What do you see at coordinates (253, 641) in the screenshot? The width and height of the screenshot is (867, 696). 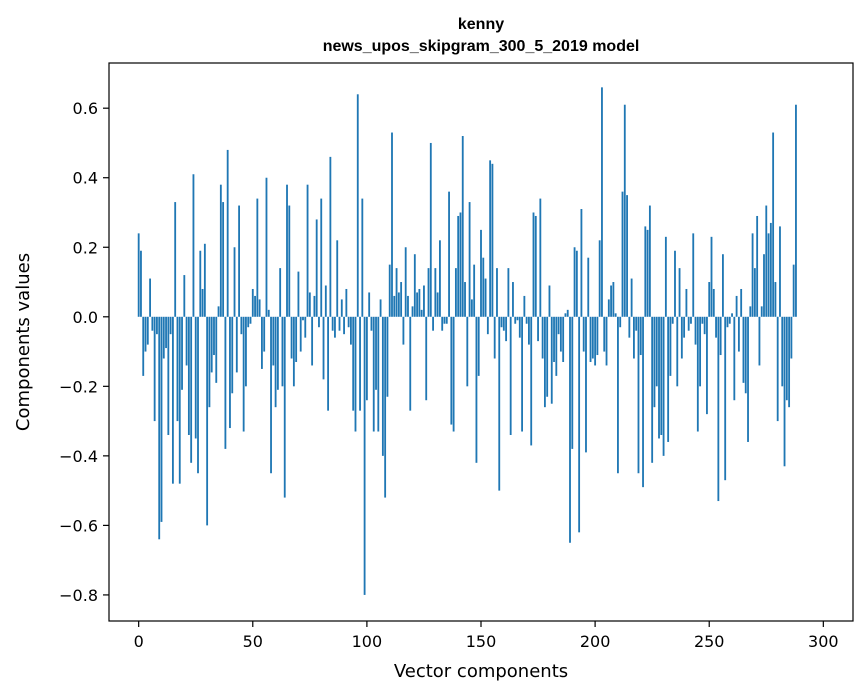 I see `x-tick-label: 50` at bounding box center [253, 641].